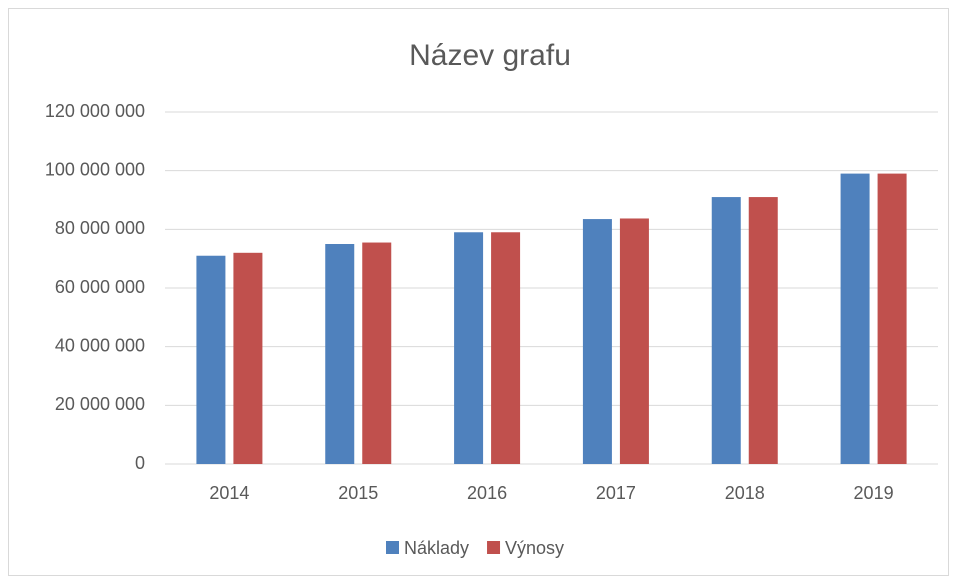  Describe the element at coordinates (140, 463) in the screenshot. I see `y-tick-label: 0` at that location.